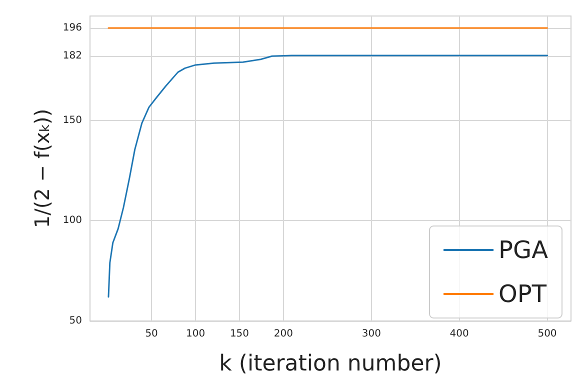  Describe the element at coordinates (523, 250) in the screenshot. I see `legend-label: PGA` at that location.